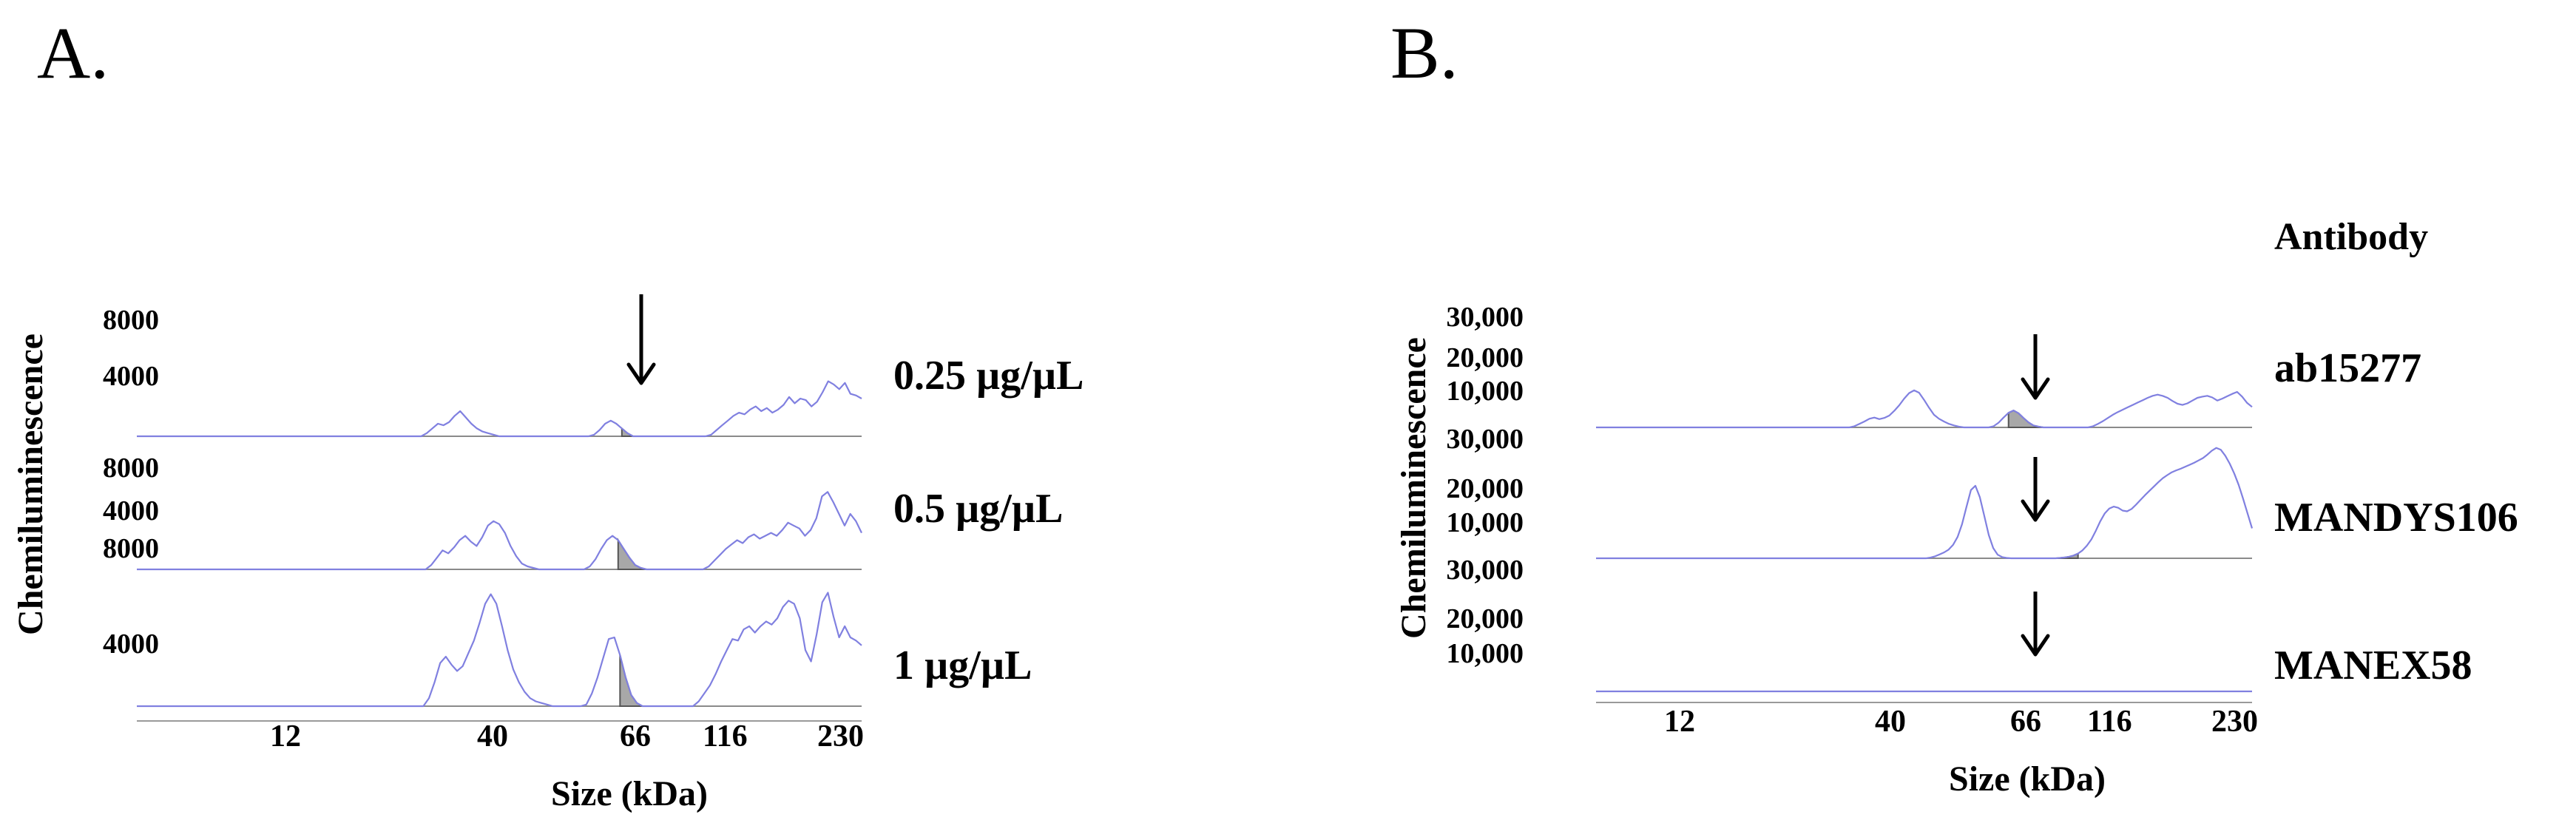  What do you see at coordinates (73, 53) in the screenshot?
I see `panel-a-letter: A.` at bounding box center [73, 53].